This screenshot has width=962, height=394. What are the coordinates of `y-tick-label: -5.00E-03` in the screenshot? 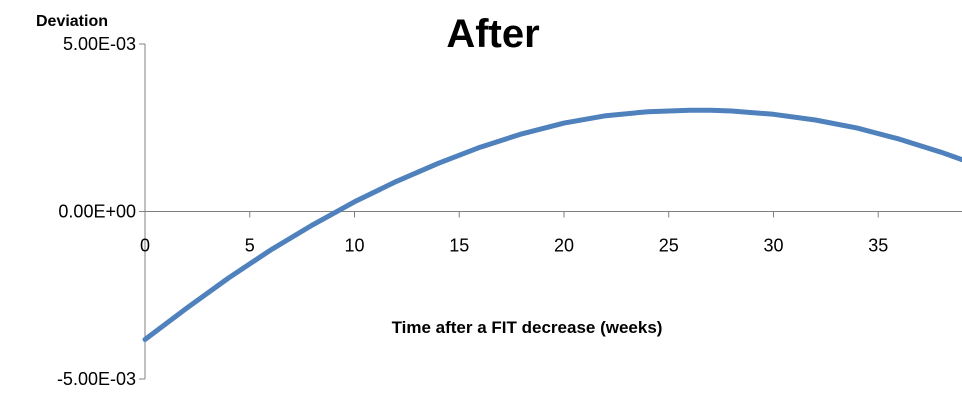 It's located at (96, 379).